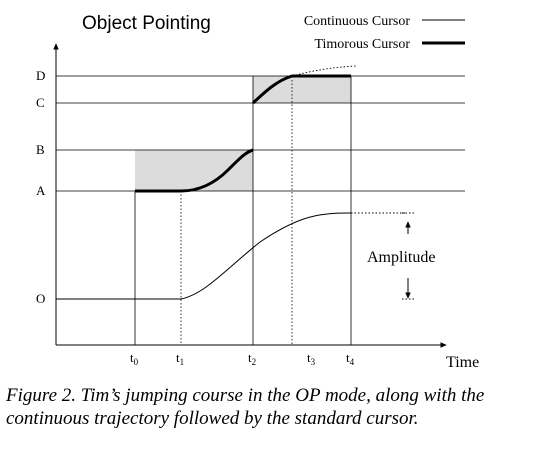 The image size is (536, 469). Describe the element at coordinates (252, 358) in the screenshot. I see `tick-label-t2: t2` at that location.